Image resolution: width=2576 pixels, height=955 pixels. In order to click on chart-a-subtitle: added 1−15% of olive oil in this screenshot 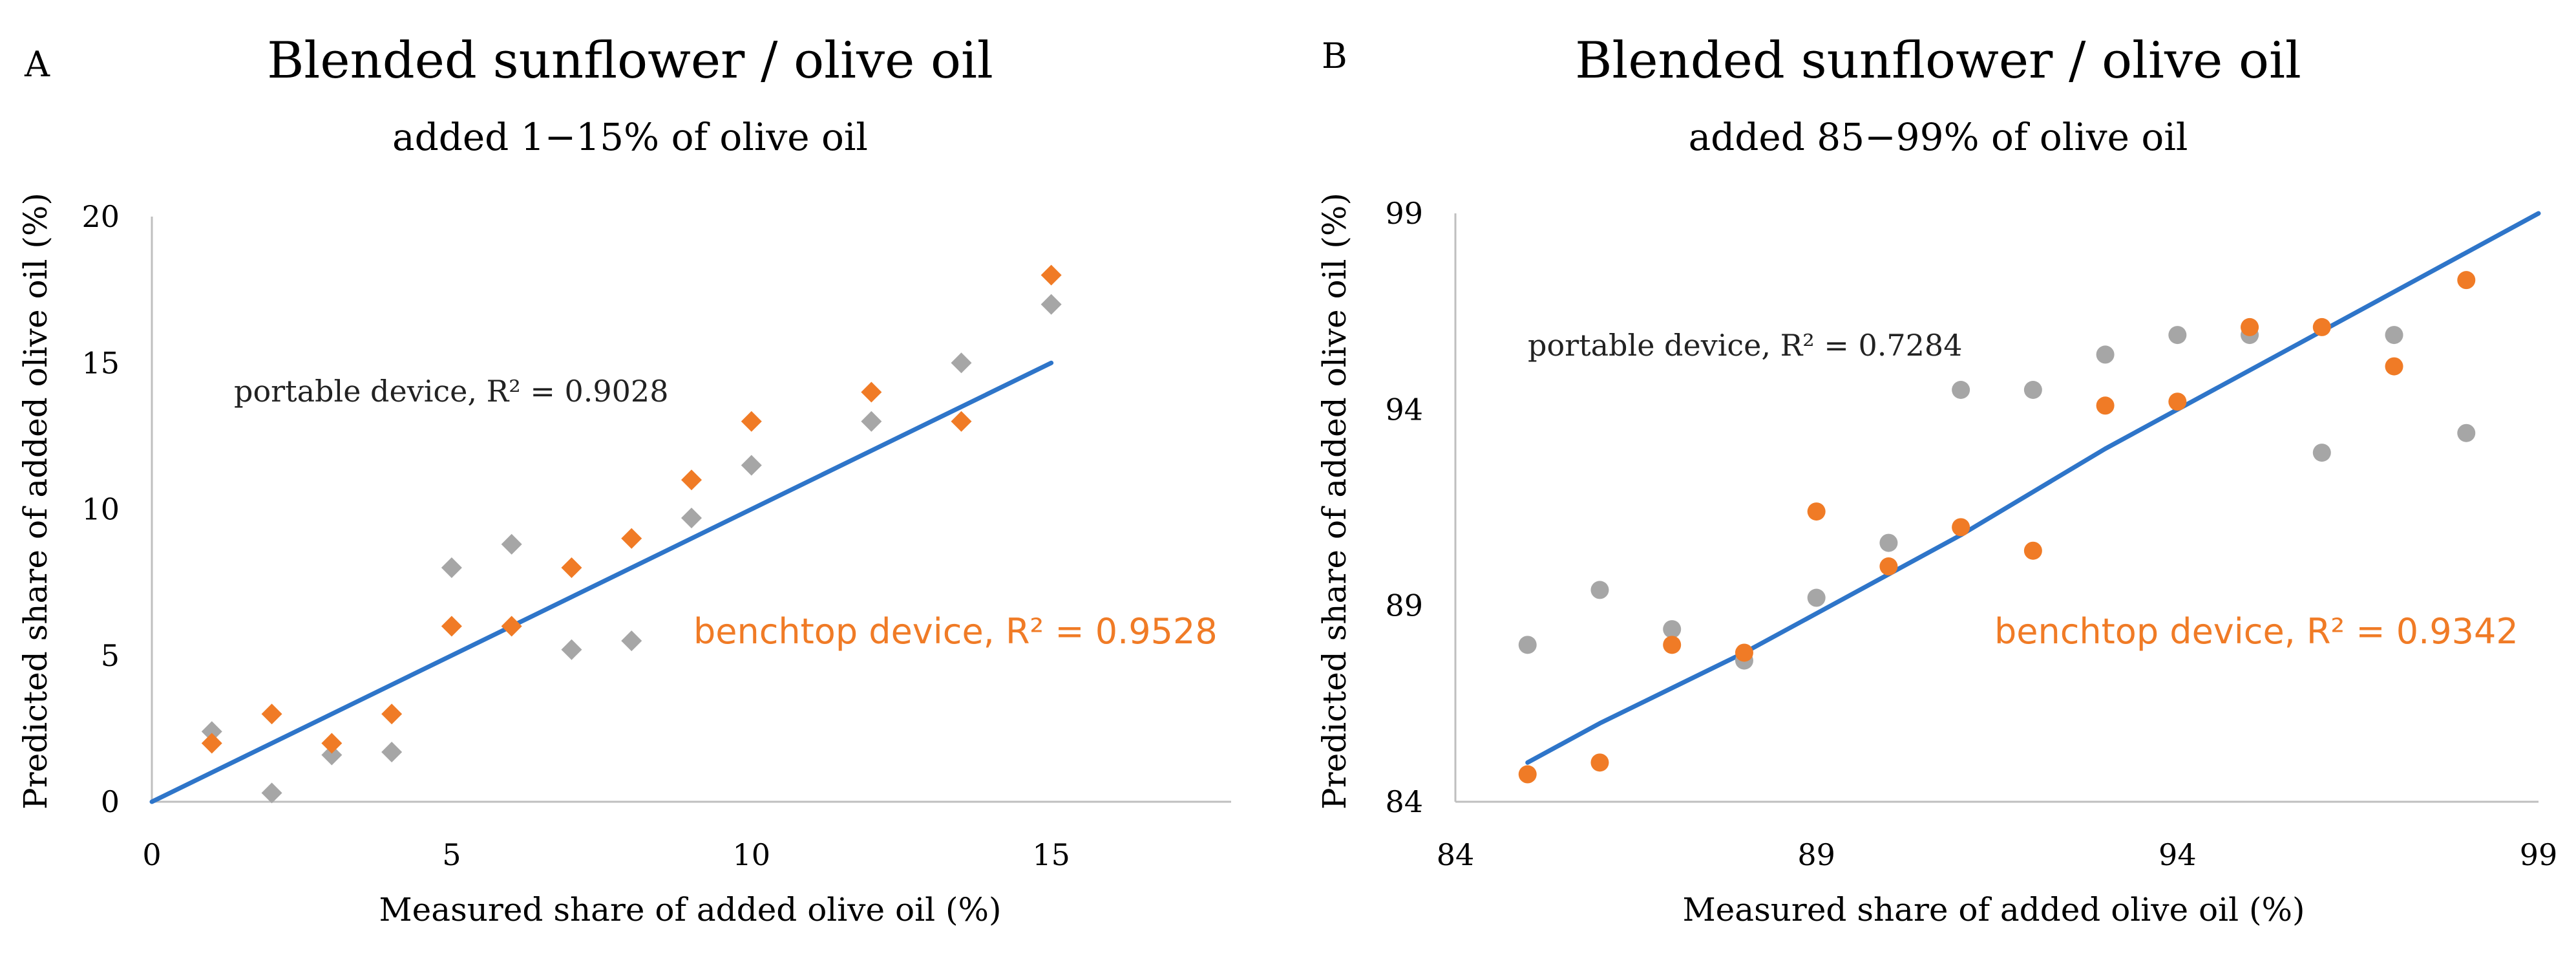, I will do `click(630, 137)`.